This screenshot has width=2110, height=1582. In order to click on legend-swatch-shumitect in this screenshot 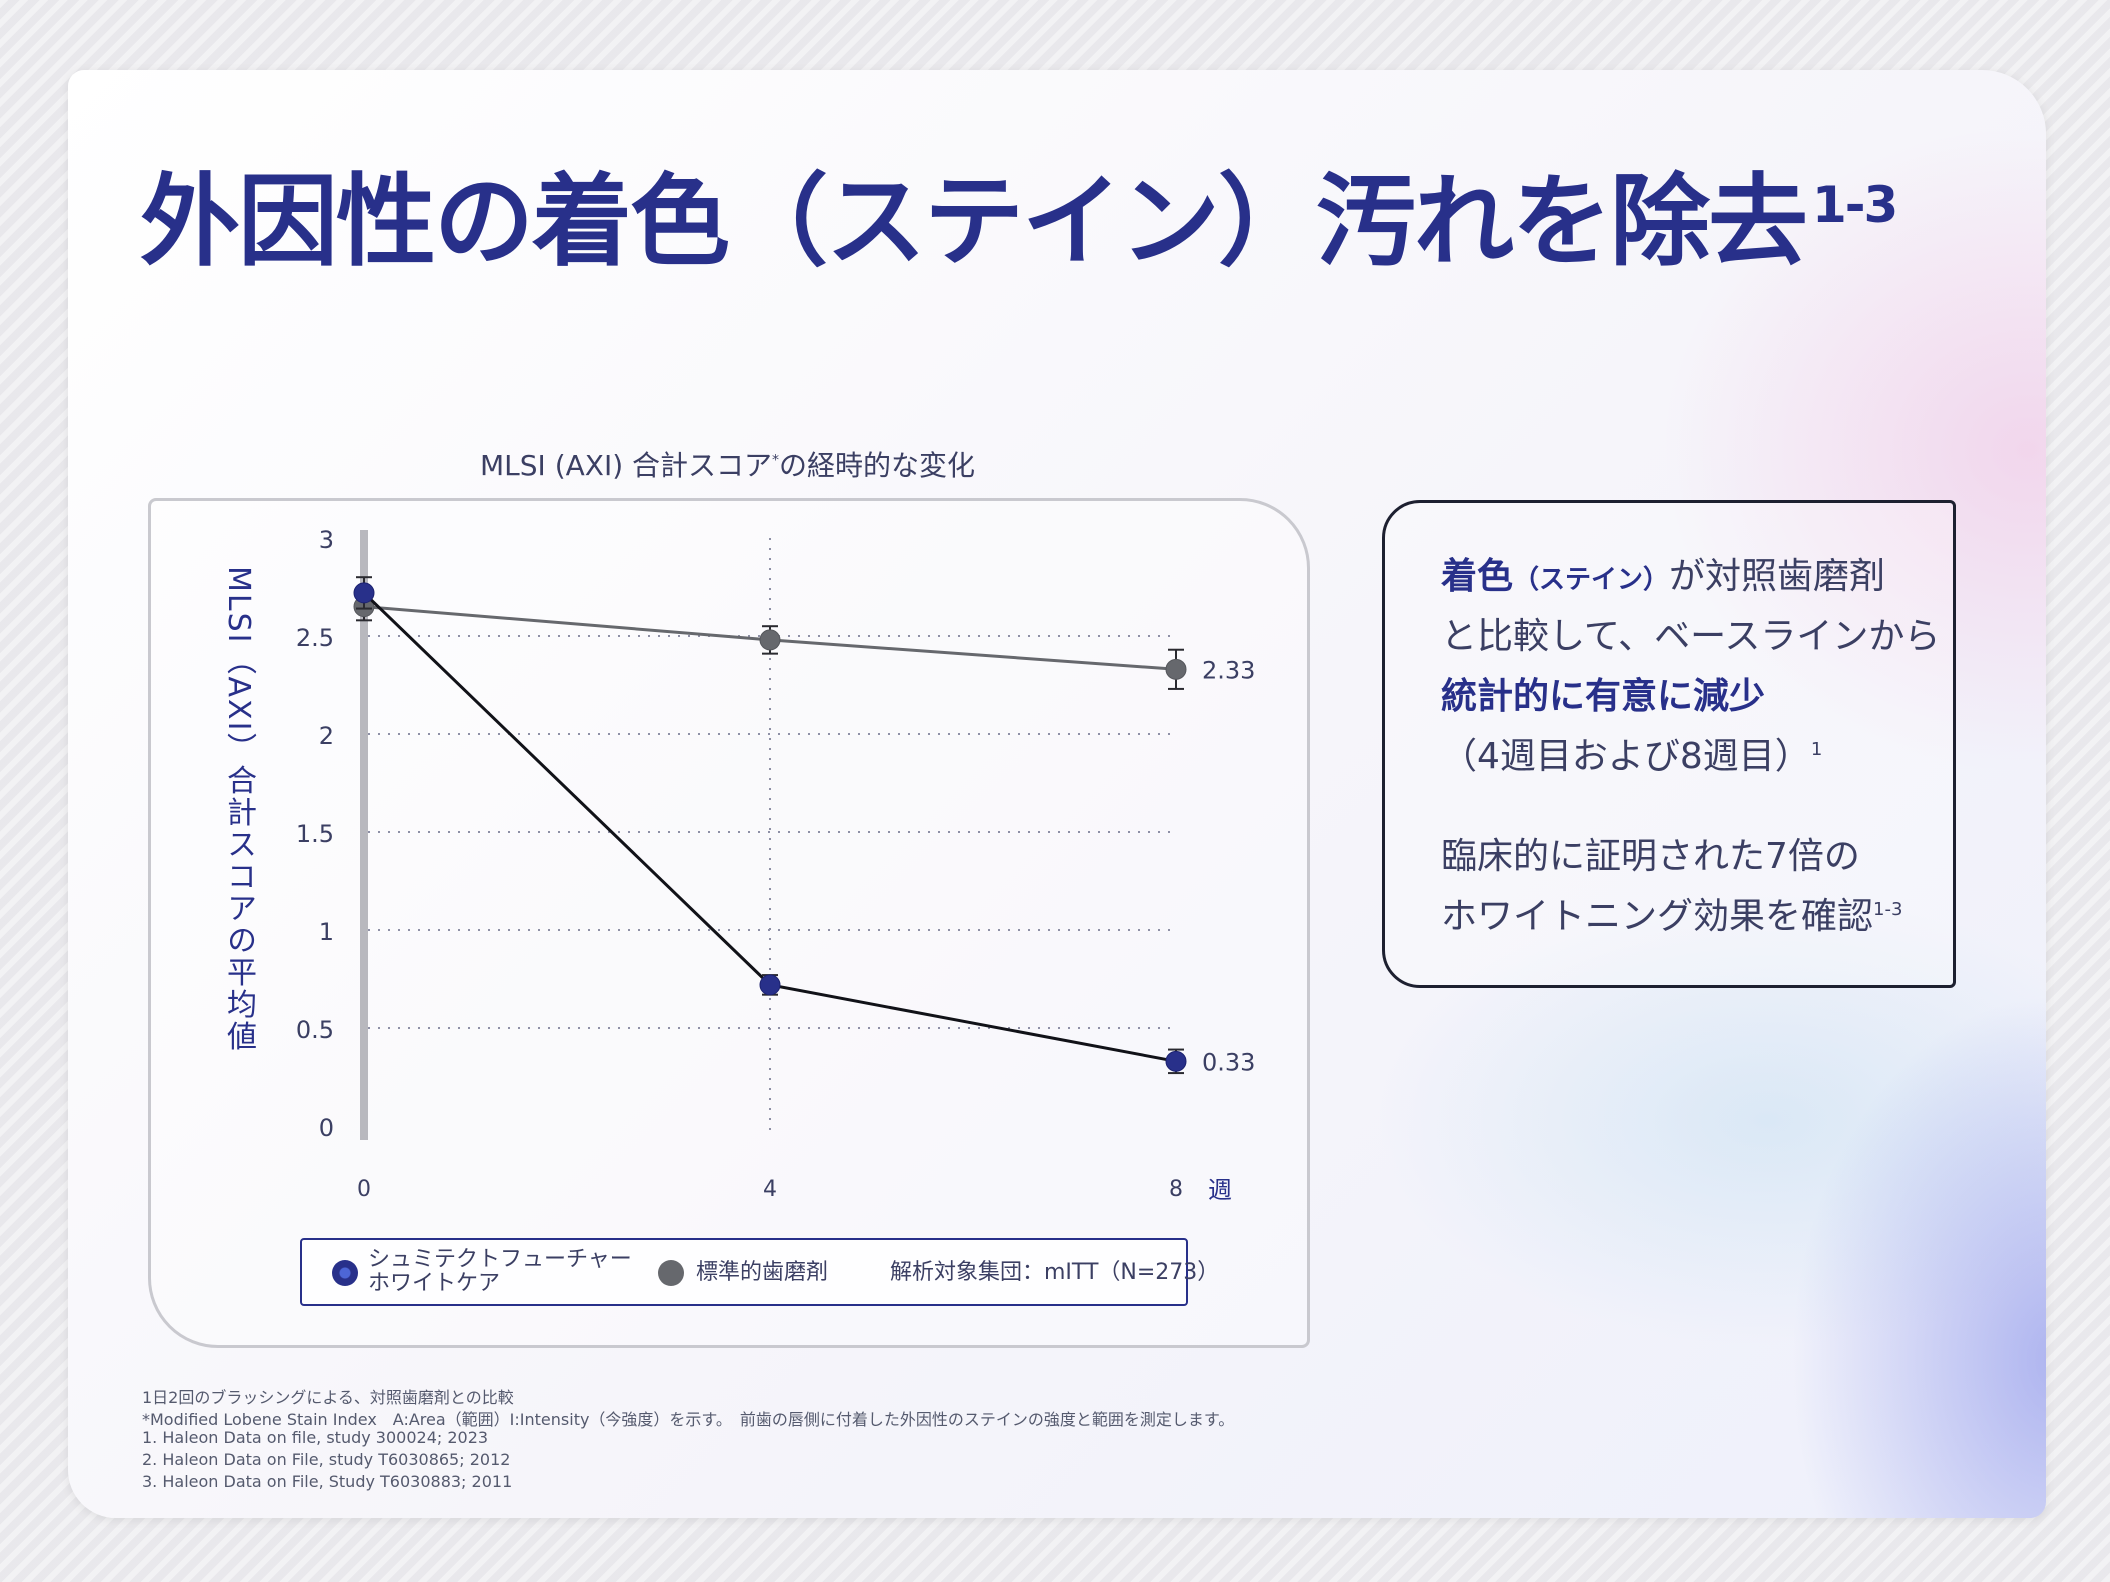, I will do `click(345, 1273)`.